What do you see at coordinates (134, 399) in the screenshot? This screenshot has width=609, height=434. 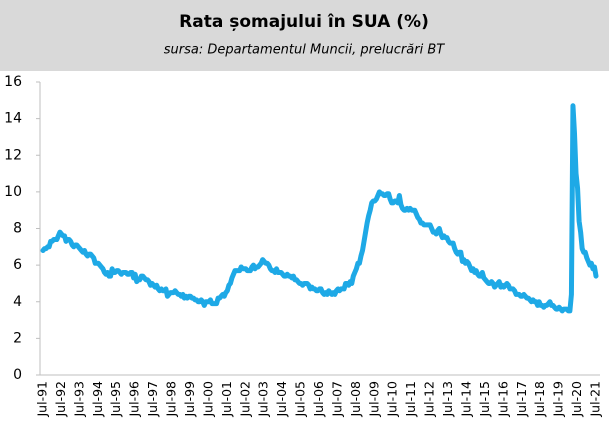 I see `x-tick-label: Jul-96` at bounding box center [134, 399].